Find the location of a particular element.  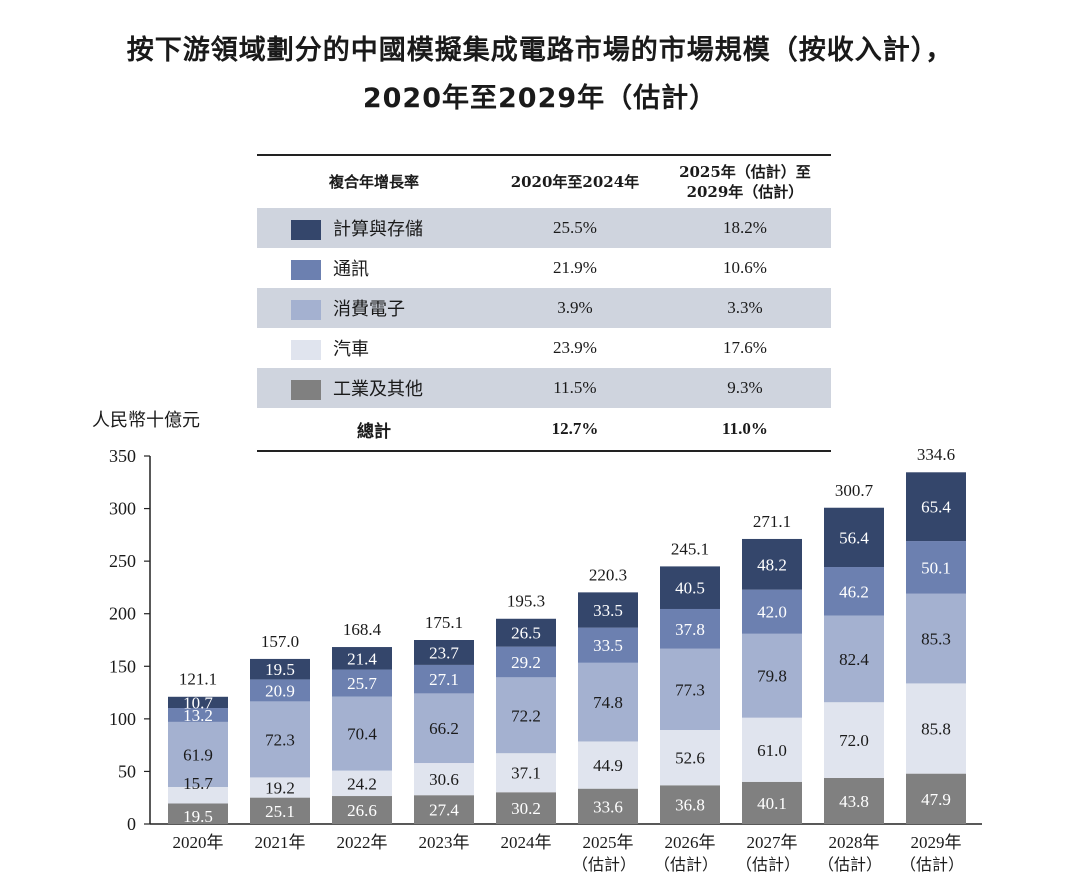

cagr-row-label: 工業及其他 is located at coordinates (374, 388).